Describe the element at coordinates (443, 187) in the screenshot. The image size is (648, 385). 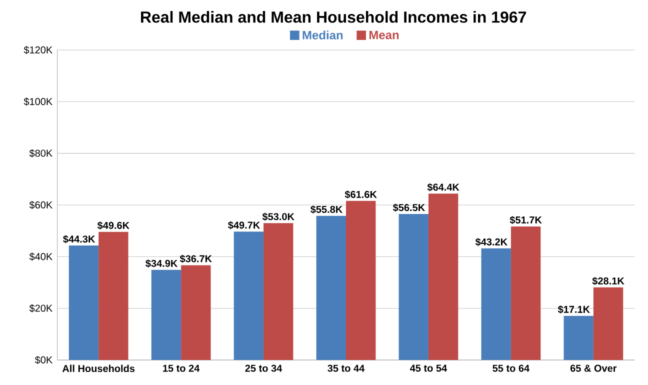
I see `data-label: $64.4K` at that location.